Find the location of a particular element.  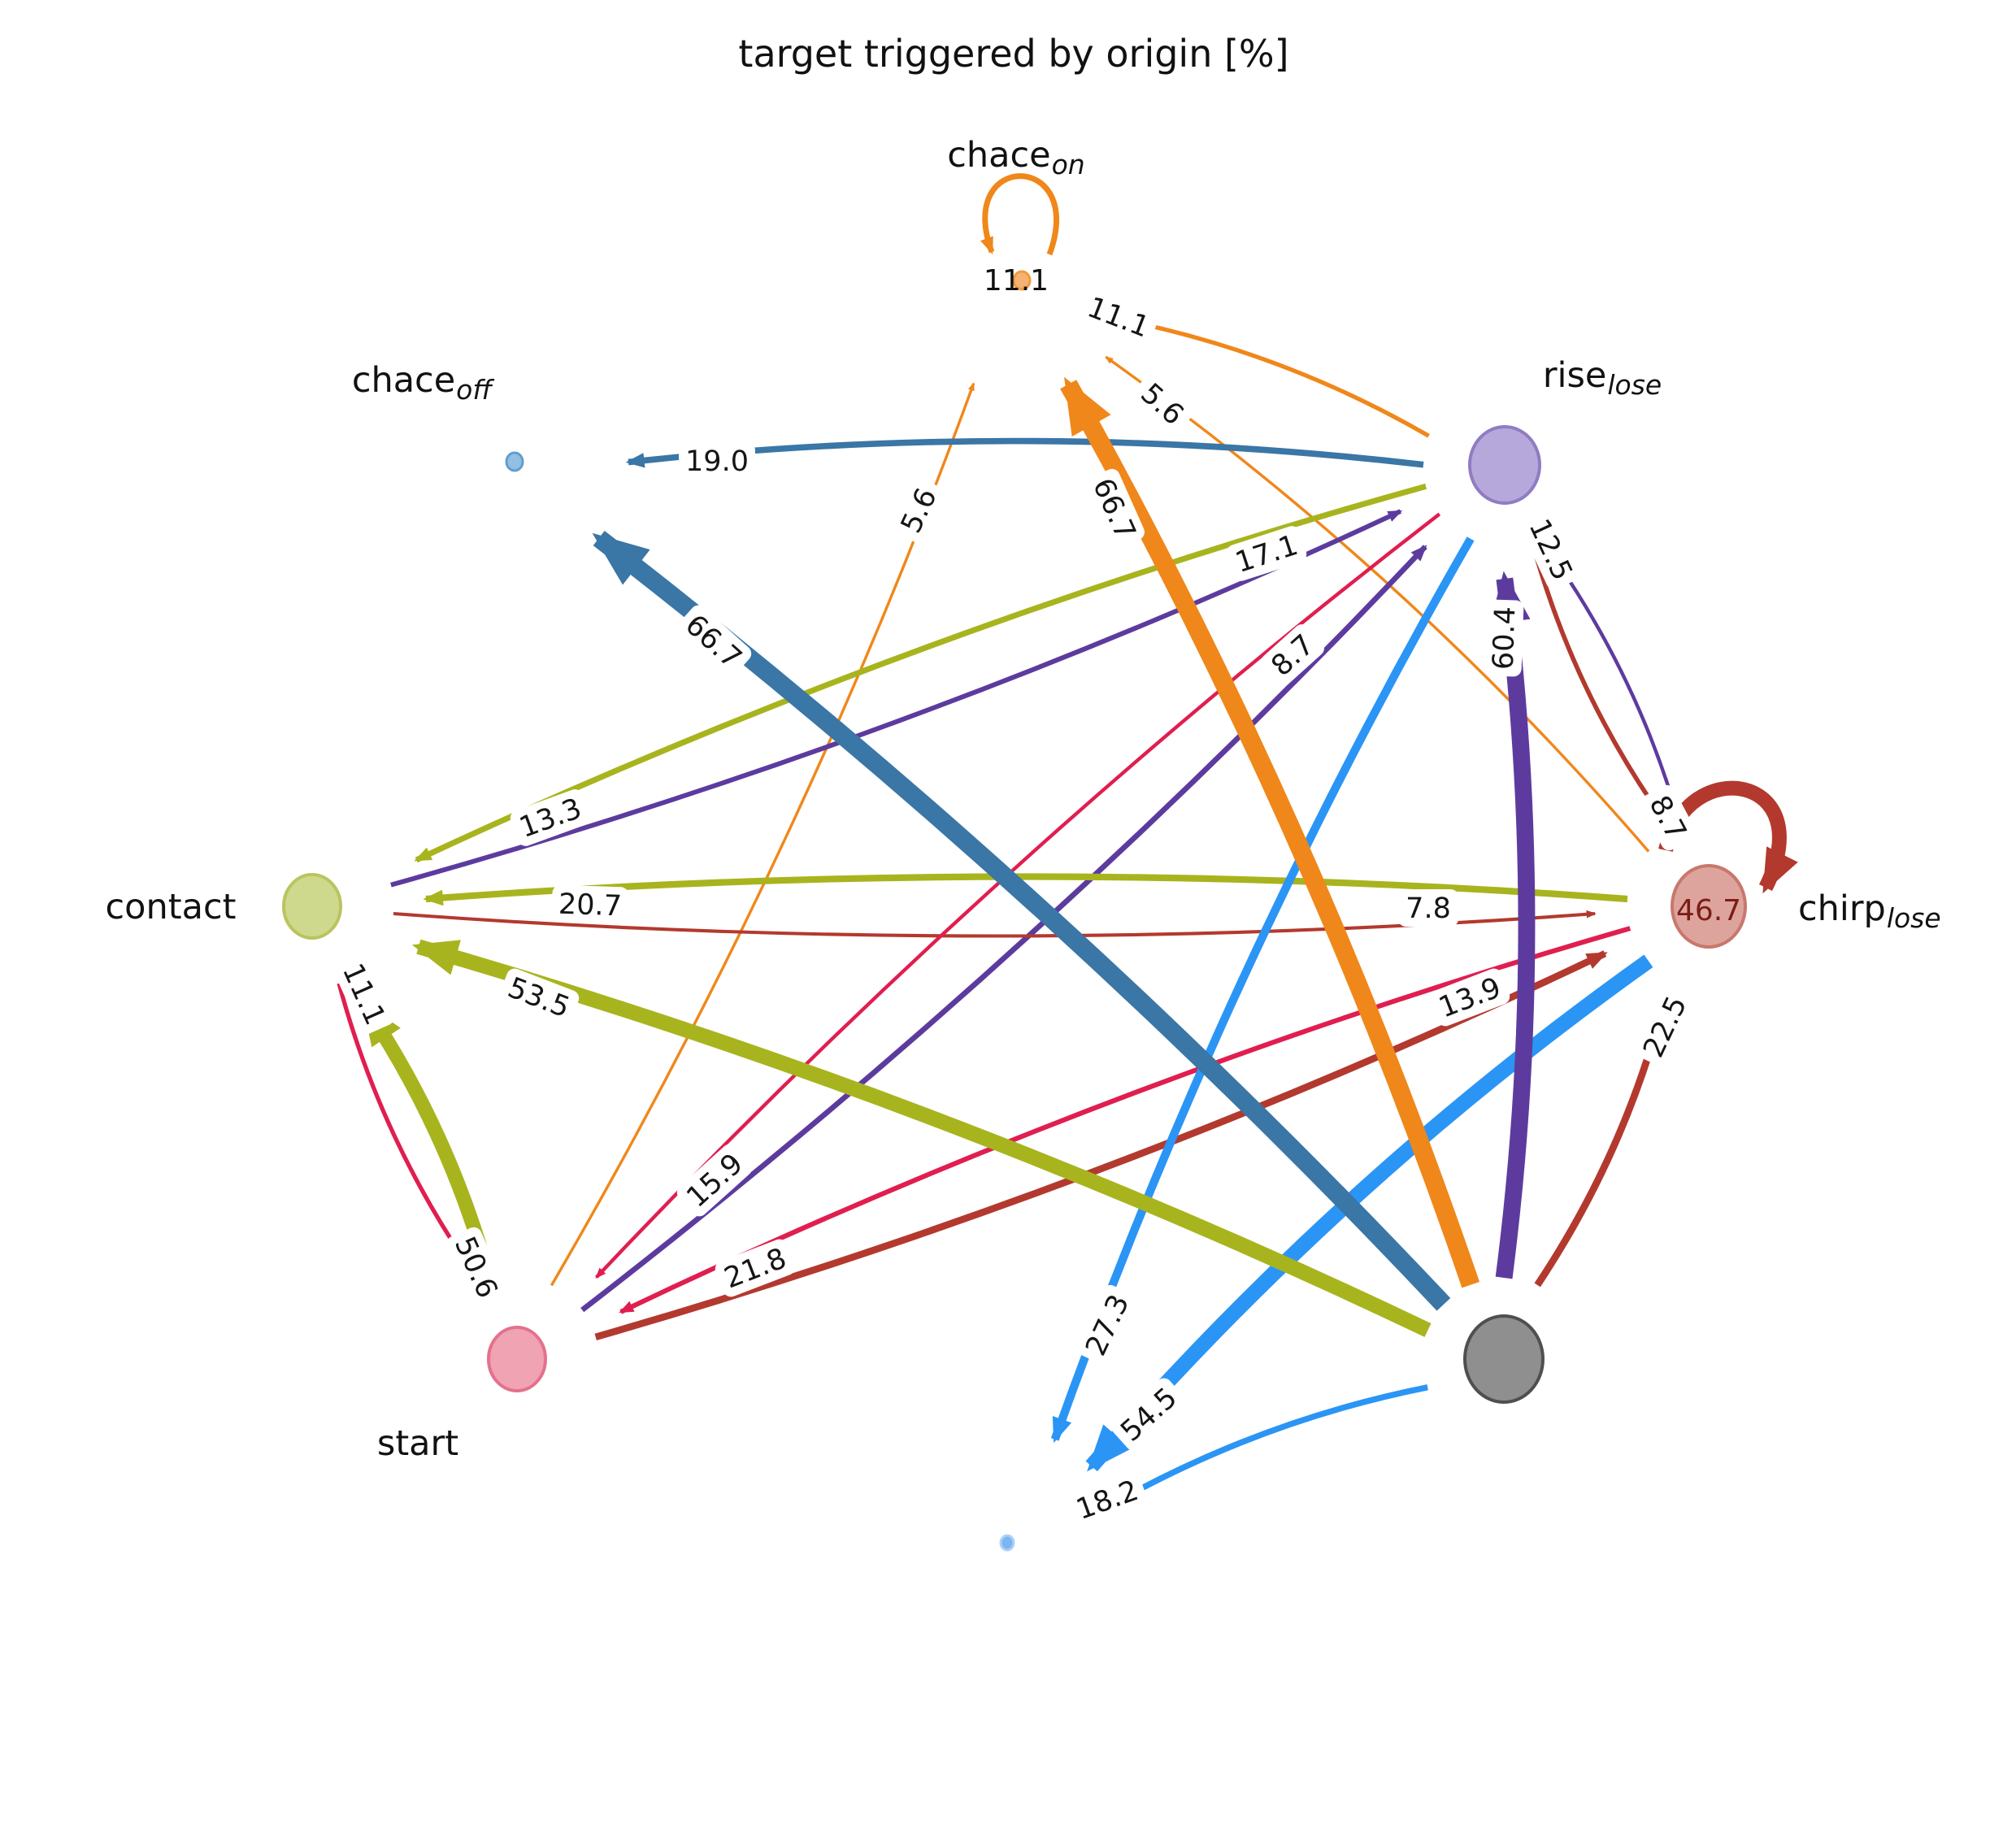

edge-chirp_lose-to-chace_on is located at coordinates (1377, 604).